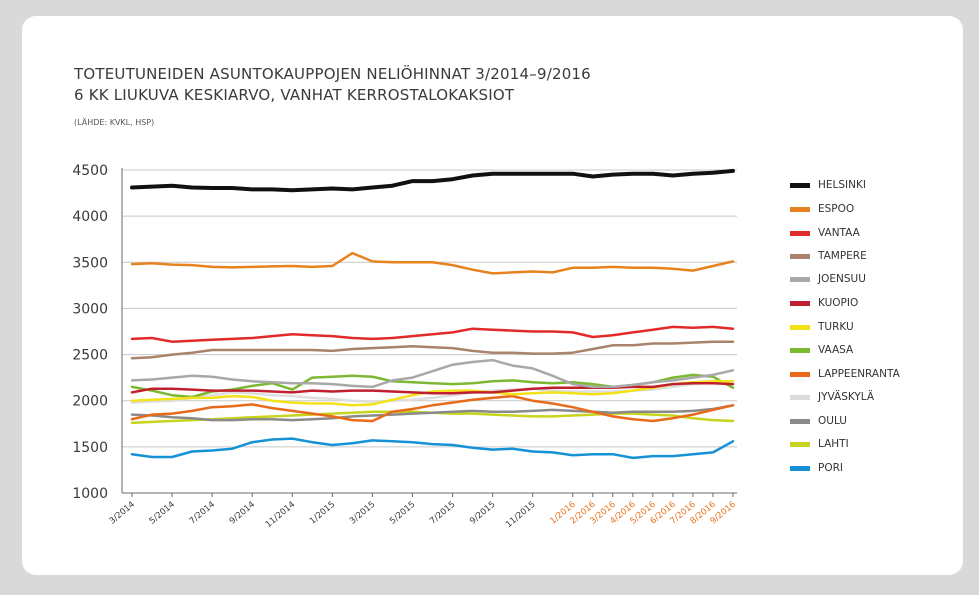  What do you see at coordinates (122, 513) in the screenshot?
I see `x-tick-label: 3/2014` at bounding box center [122, 513].